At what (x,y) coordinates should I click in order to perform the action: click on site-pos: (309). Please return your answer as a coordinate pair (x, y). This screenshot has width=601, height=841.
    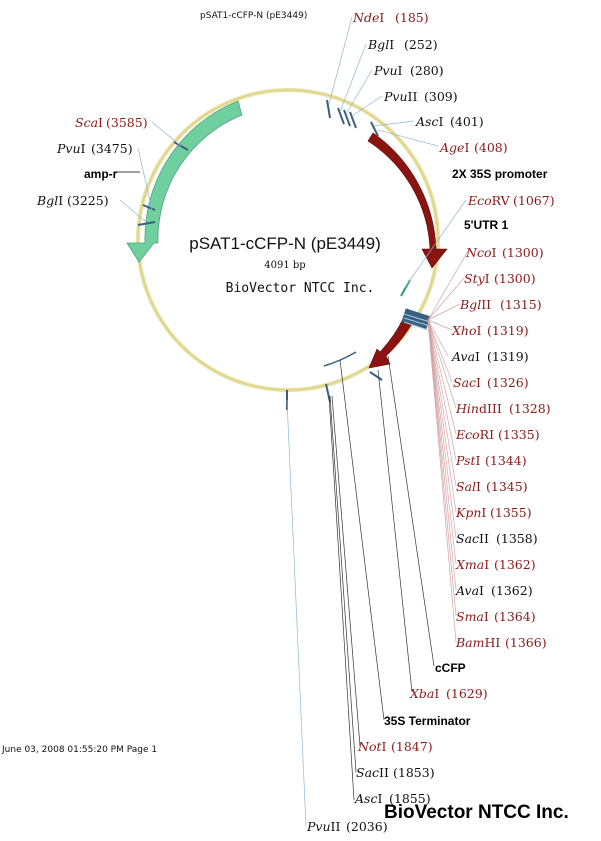
    Looking at the image, I should click on (441, 96).